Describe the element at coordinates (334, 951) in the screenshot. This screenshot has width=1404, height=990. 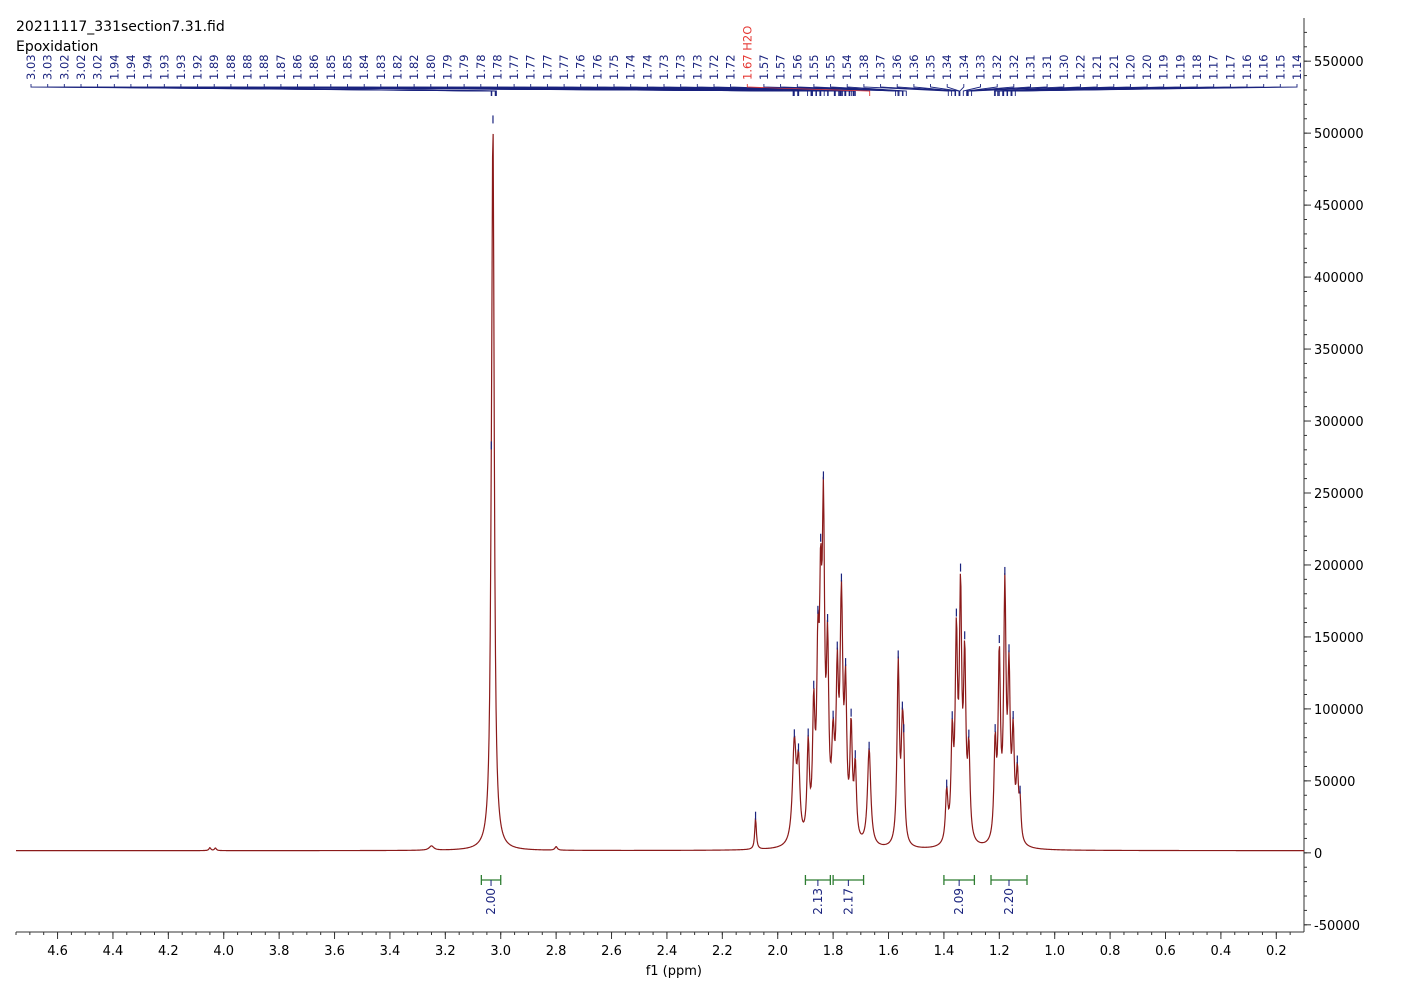
I see `x-tick-label: 3.6` at that location.